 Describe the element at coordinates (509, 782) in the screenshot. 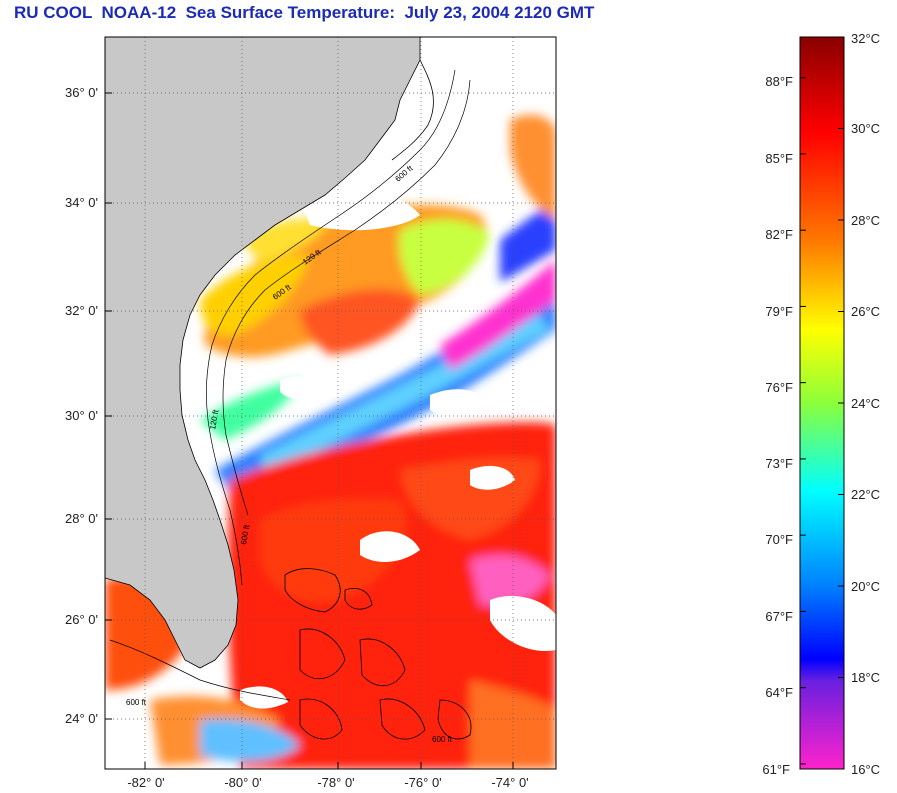

I see `lon-label-74: -74° 0'` at that location.